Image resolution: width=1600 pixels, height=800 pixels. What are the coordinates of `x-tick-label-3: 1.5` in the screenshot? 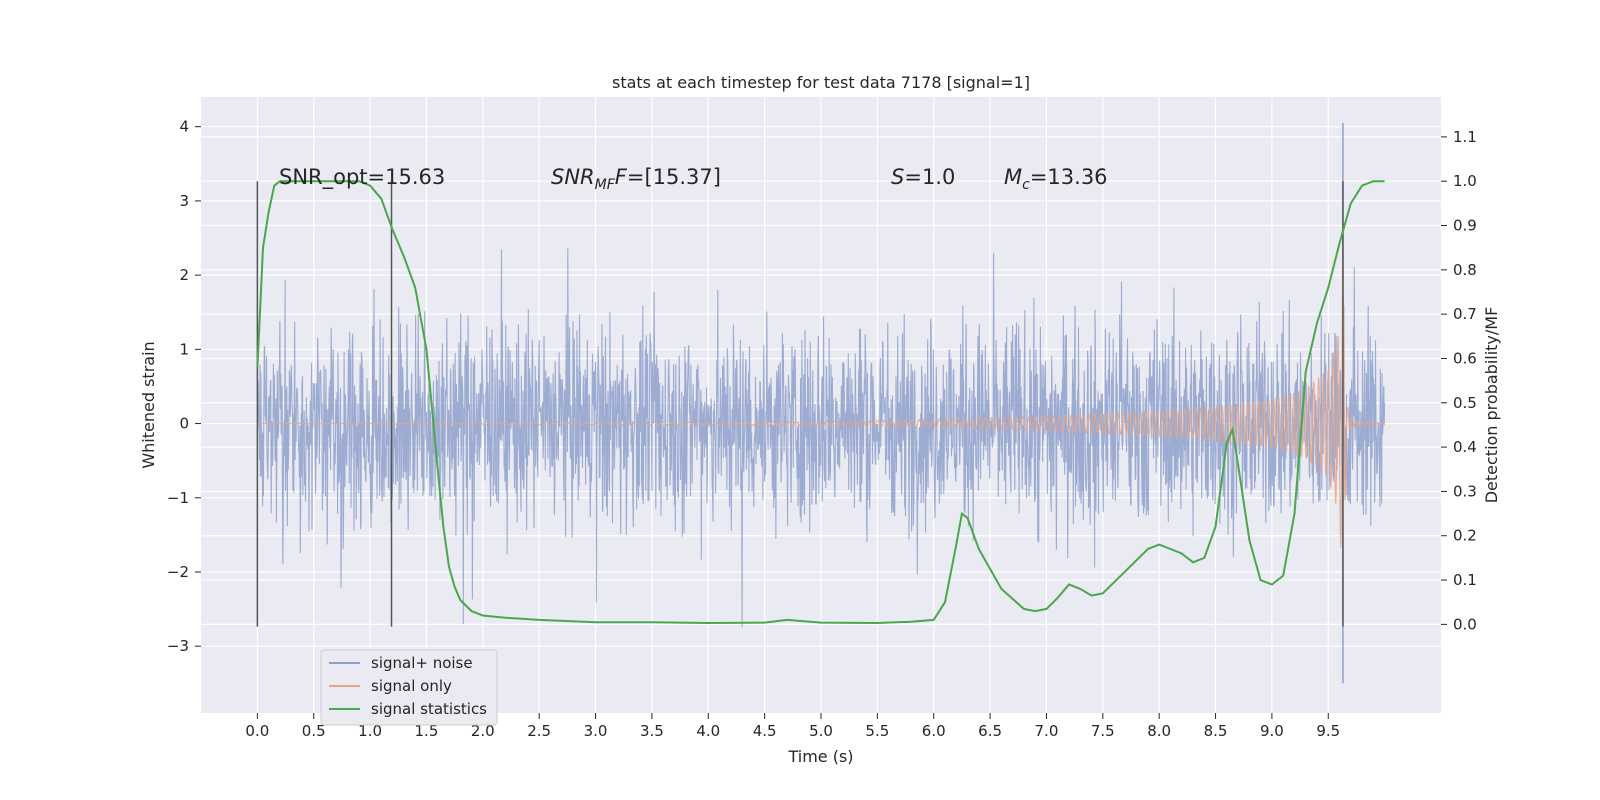 It's located at (427, 731).